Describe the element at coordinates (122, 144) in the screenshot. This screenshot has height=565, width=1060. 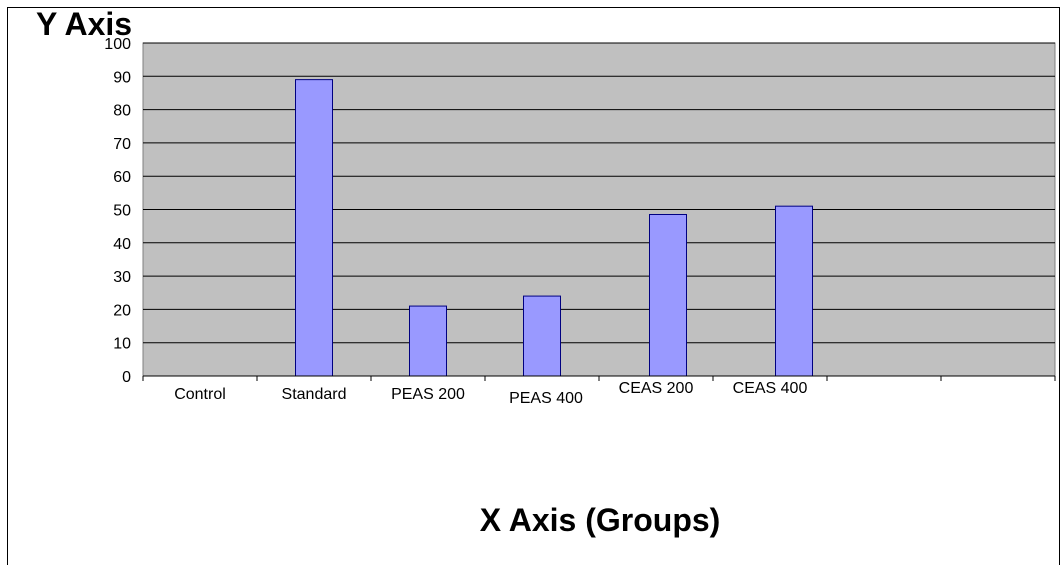
I see `y-tick-label: 70` at that location.